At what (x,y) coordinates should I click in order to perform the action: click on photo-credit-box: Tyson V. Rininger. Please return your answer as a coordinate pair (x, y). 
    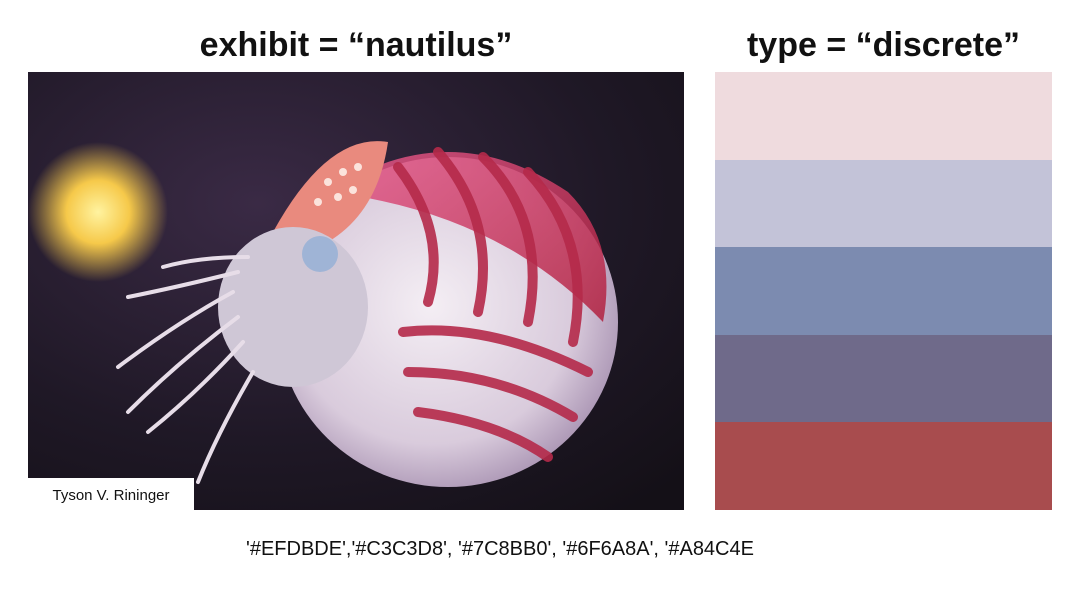
    Looking at the image, I should click on (111, 495).